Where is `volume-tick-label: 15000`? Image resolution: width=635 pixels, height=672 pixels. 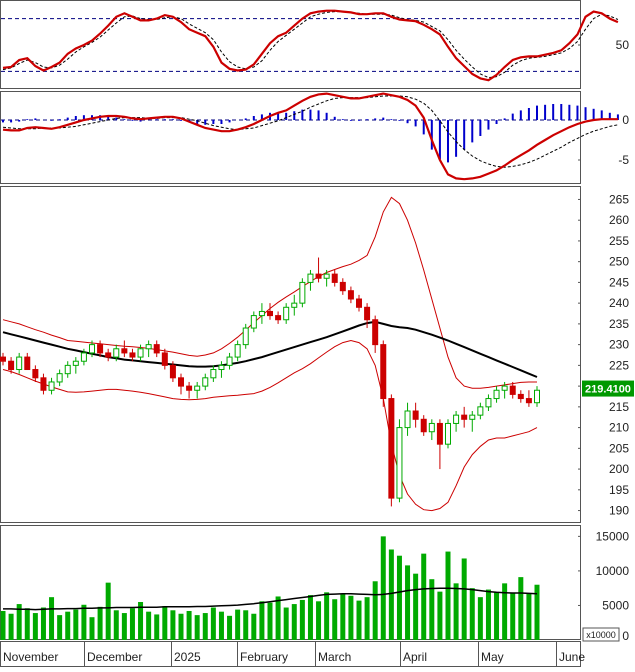
volume-tick-label: 15000 is located at coordinates (613, 536).